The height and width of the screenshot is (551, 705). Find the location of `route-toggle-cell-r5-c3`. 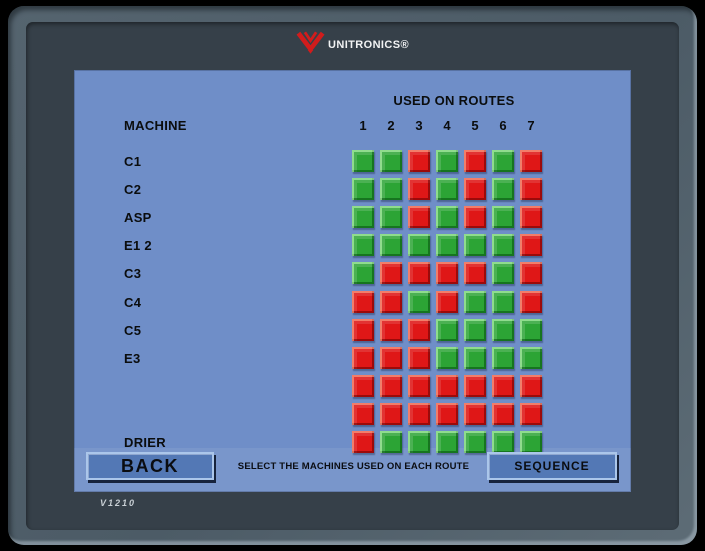

route-toggle-cell-r5-c3 is located at coordinates (419, 273).